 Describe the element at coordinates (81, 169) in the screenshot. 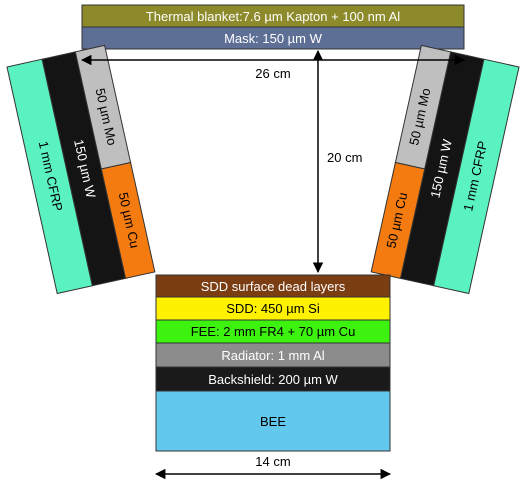

I see `left-wall: 1 mm CFRP 150 µm W 50 µm Mo 50 µm Cu` at that location.